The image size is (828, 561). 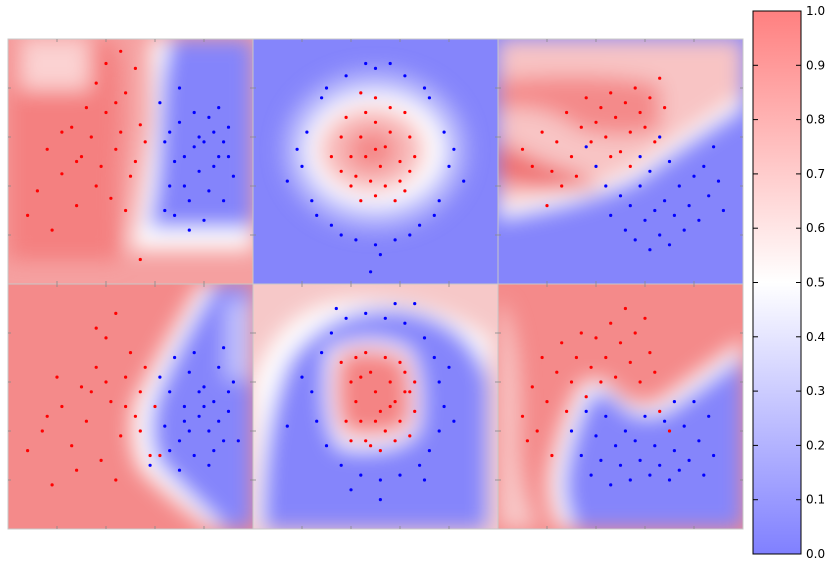 What do you see at coordinates (815, 11) in the screenshot?
I see `colorbar-tick-label-10: 1.0` at bounding box center [815, 11].